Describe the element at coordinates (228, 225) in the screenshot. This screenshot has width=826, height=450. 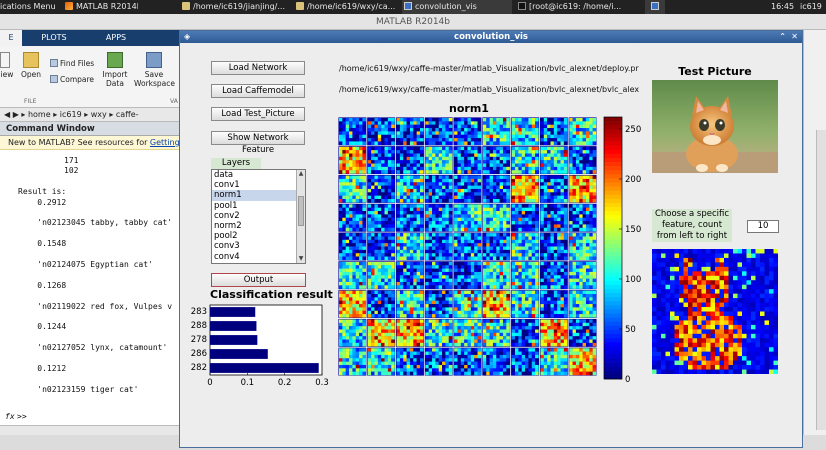
I see `layer-item-norm2: norm2` at that location.